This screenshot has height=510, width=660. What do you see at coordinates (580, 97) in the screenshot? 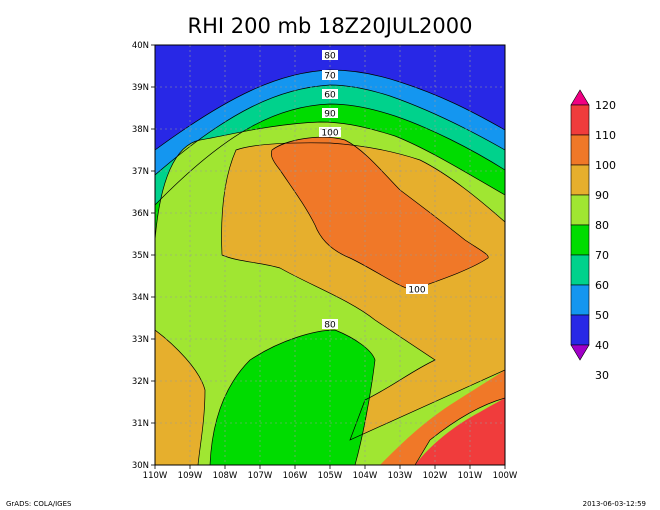
I see `colorbar-arrow-top` at bounding box center [580, 97].